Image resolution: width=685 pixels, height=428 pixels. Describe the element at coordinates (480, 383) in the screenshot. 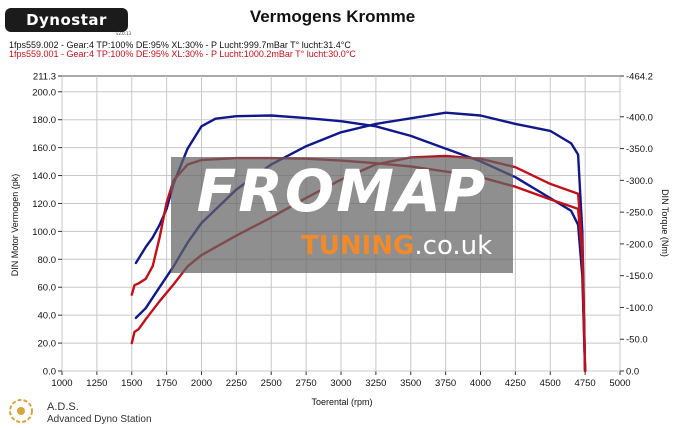

I see `x-tick-label: 4000` at that location.